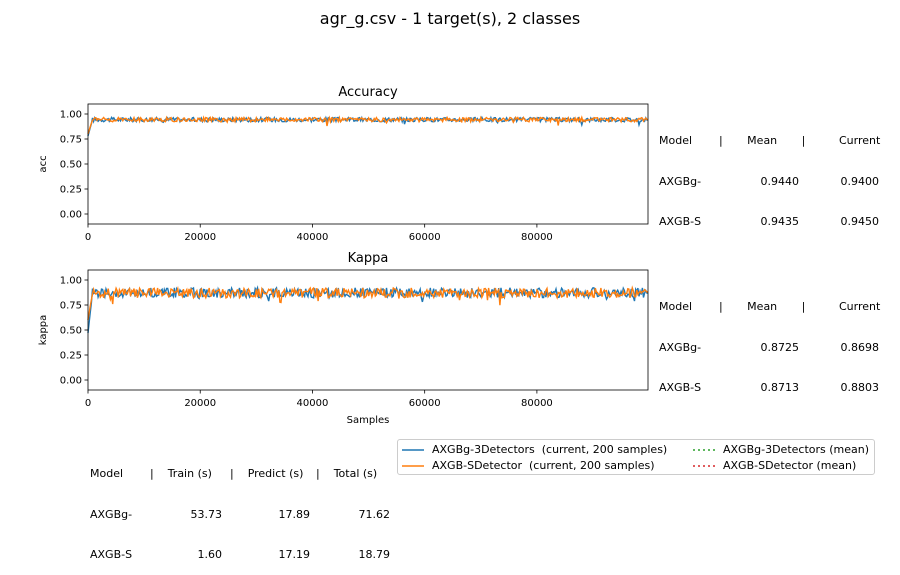  What do you see at coordinates (43, 163) in the screenshot?
I see `accuracy-ylabel: acc` at bounding box center [43, 163].